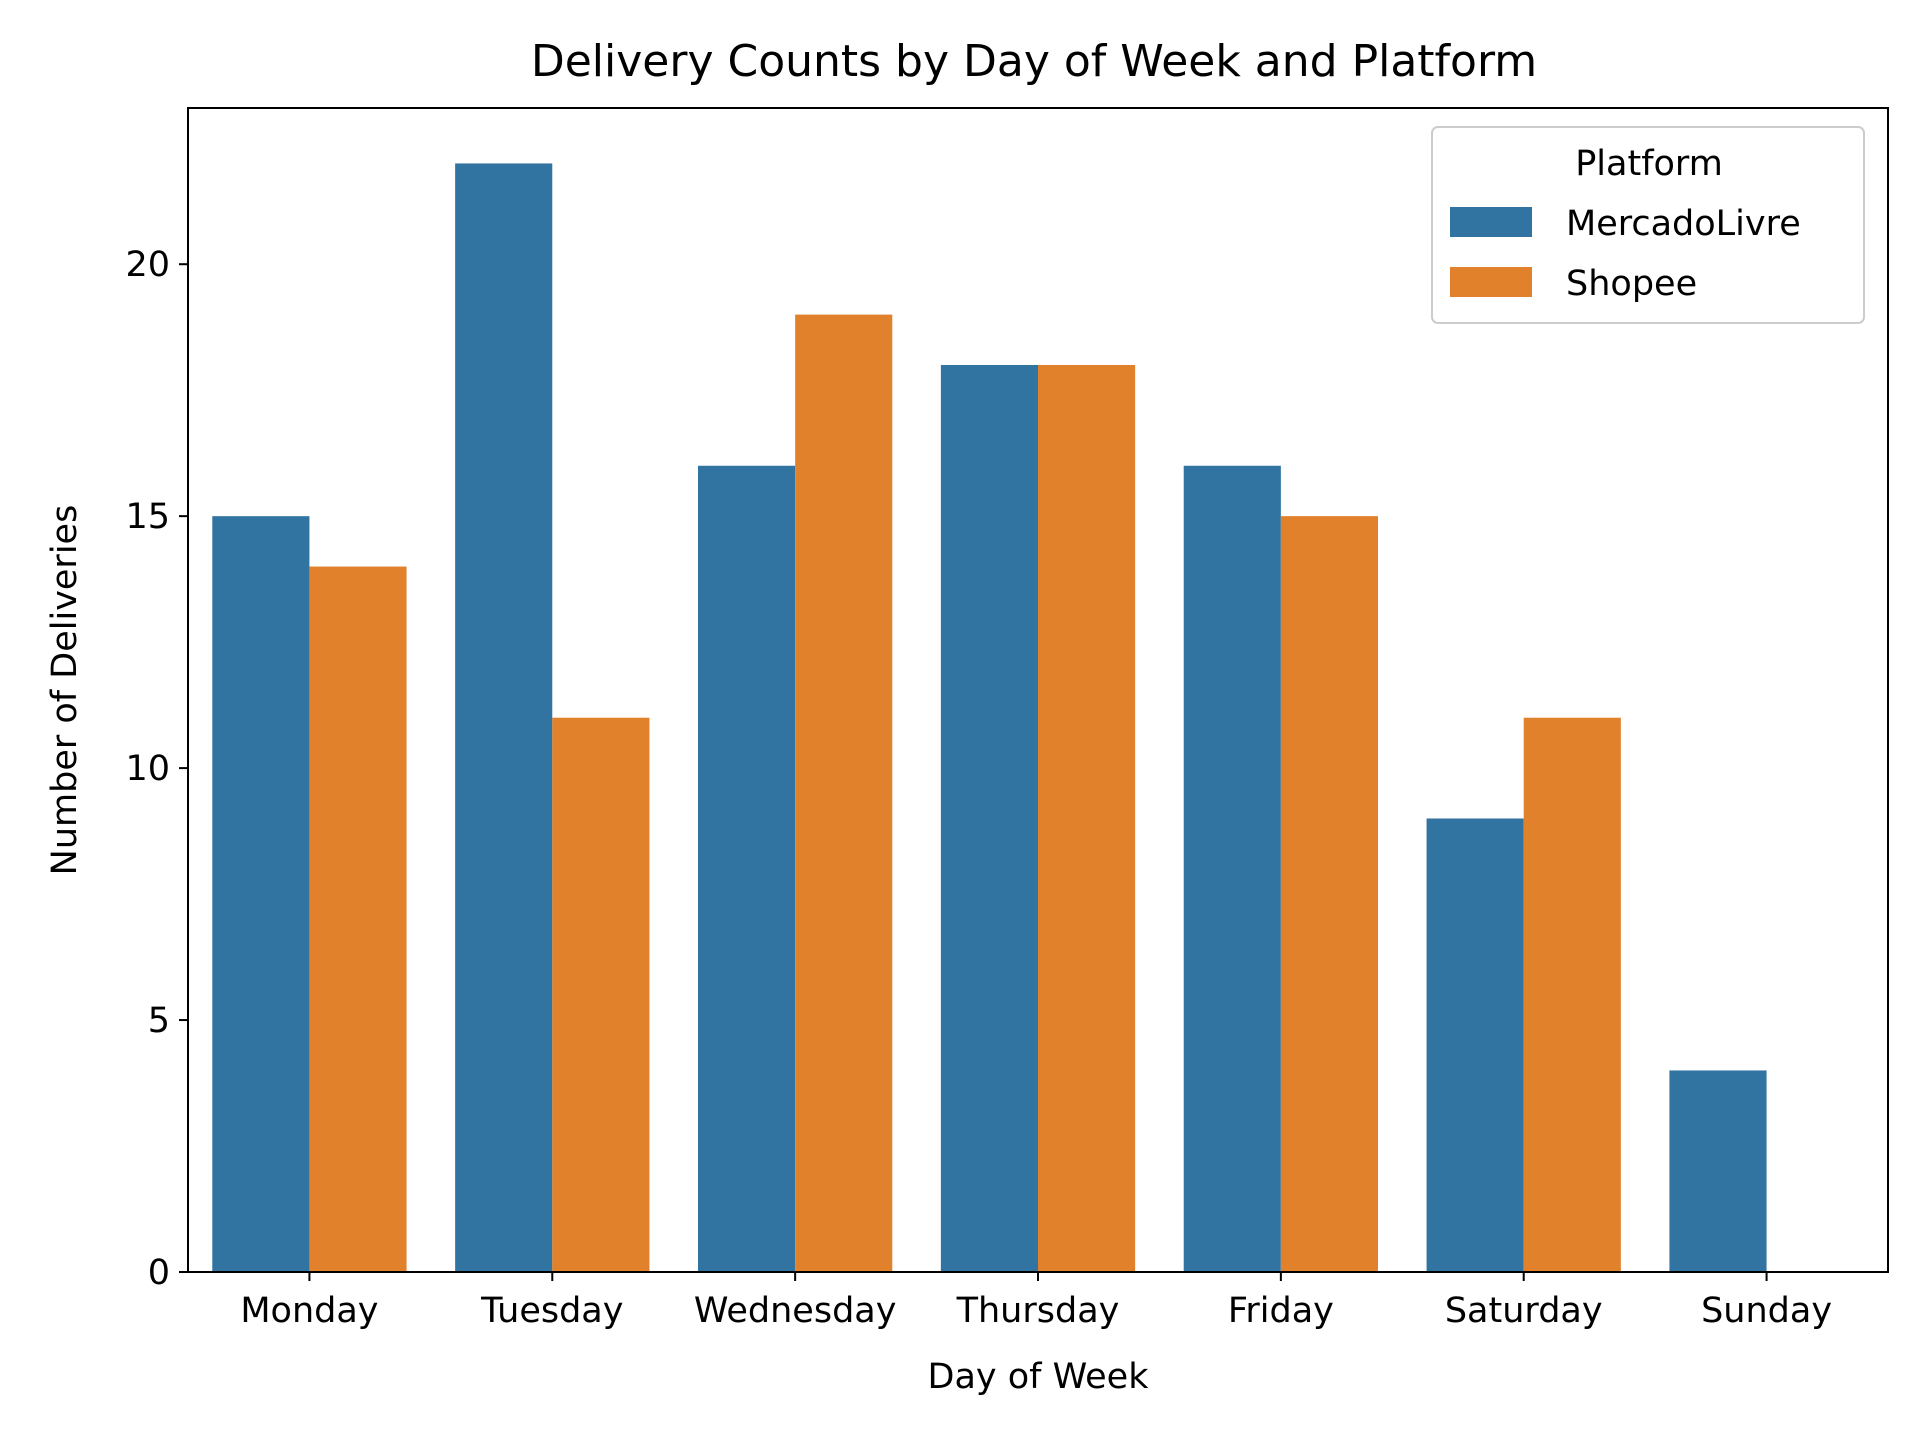  Describe the element at coordinates (844, 793) in the screenshot. I see `bar-shopee-wednesday` at that location.